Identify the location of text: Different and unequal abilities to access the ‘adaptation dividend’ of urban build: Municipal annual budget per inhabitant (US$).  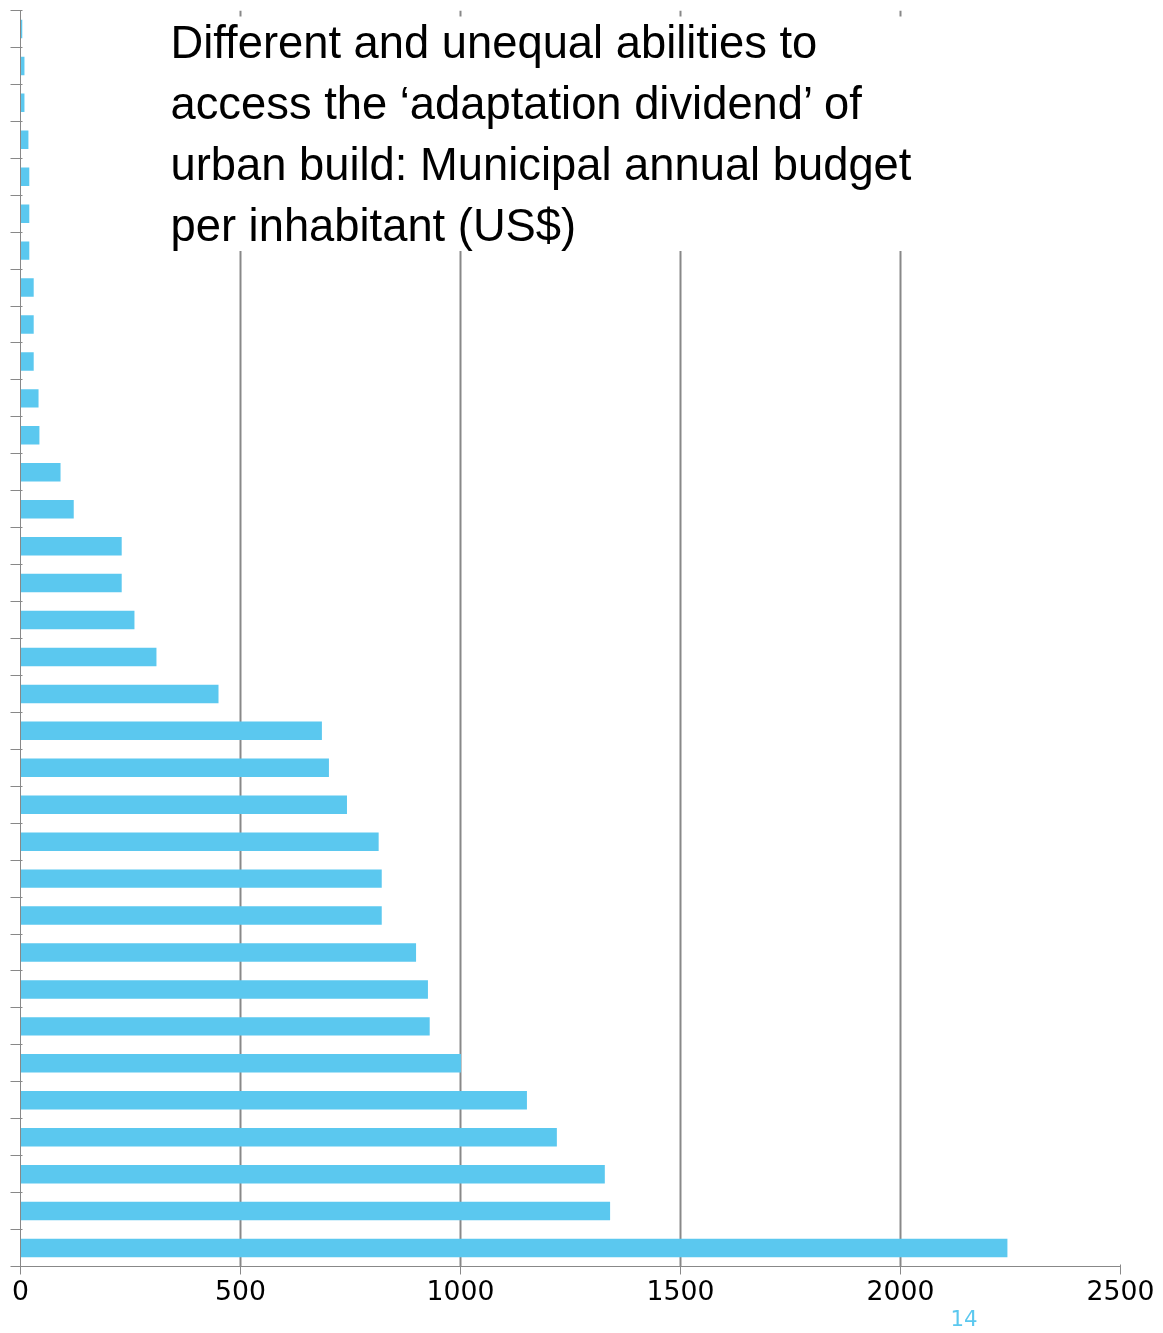
(541, 134).